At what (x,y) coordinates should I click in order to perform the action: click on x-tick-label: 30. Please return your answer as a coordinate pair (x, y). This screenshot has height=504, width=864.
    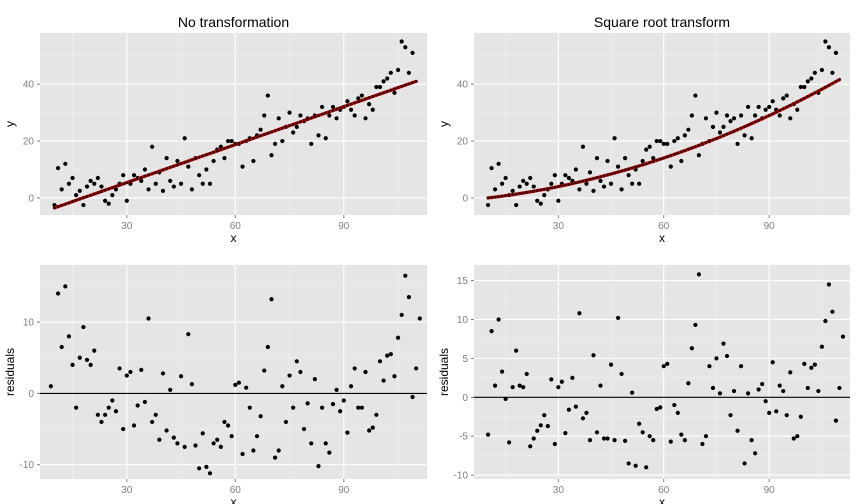
    Looking at the image, I should click on (559, 226).